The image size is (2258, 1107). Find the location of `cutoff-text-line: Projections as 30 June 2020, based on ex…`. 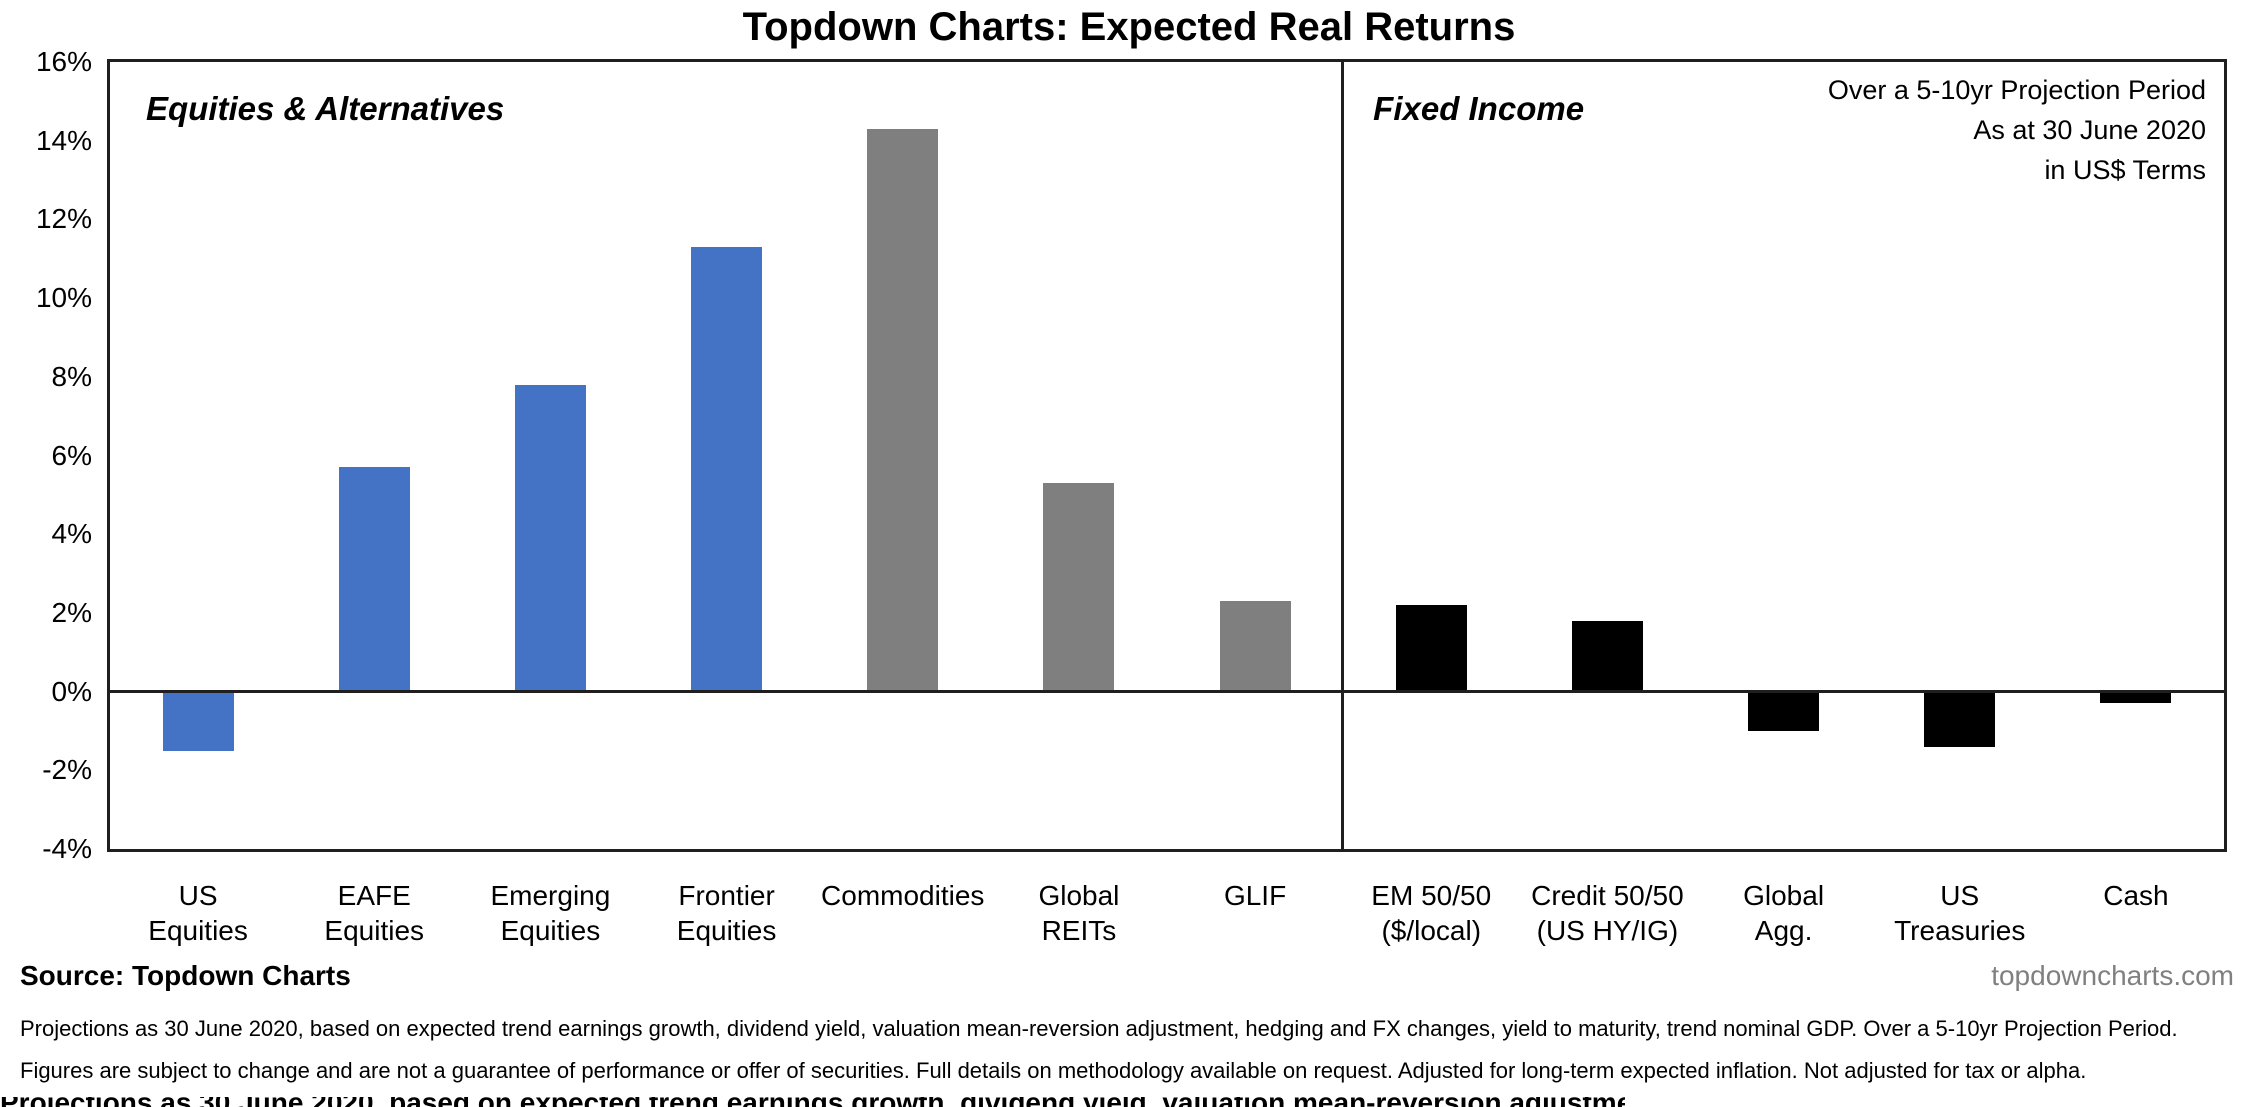

cutoff-text-line: Projections as 30 June 2020, based on ex… is located at coordinates (812, 1102).